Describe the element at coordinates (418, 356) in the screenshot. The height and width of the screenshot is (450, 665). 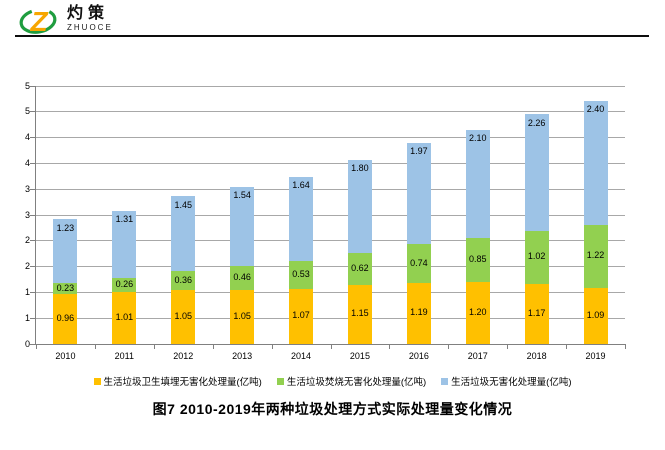
I see `x-axis-label: 2016` at that location.